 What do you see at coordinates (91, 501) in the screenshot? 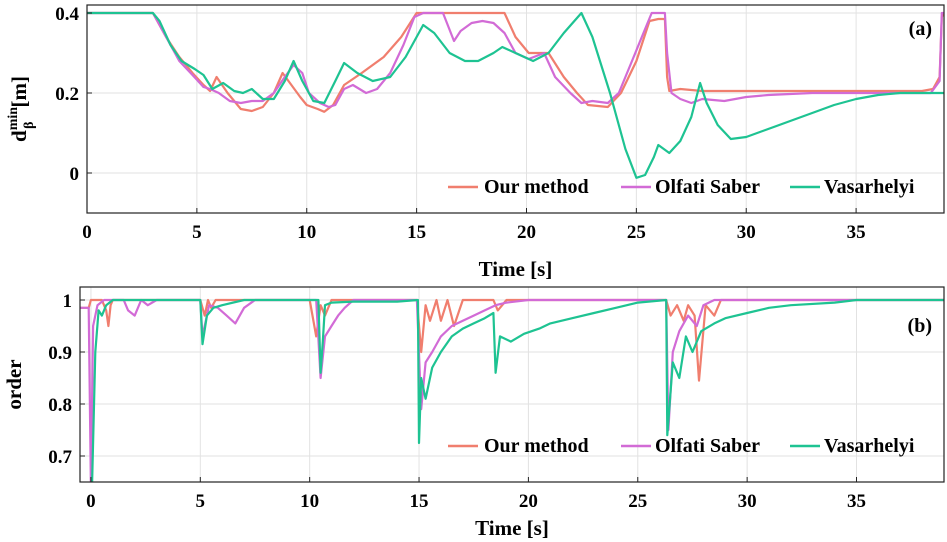
I see `panel-b-x-tick-label: 0` at bounding box center [91, 501].